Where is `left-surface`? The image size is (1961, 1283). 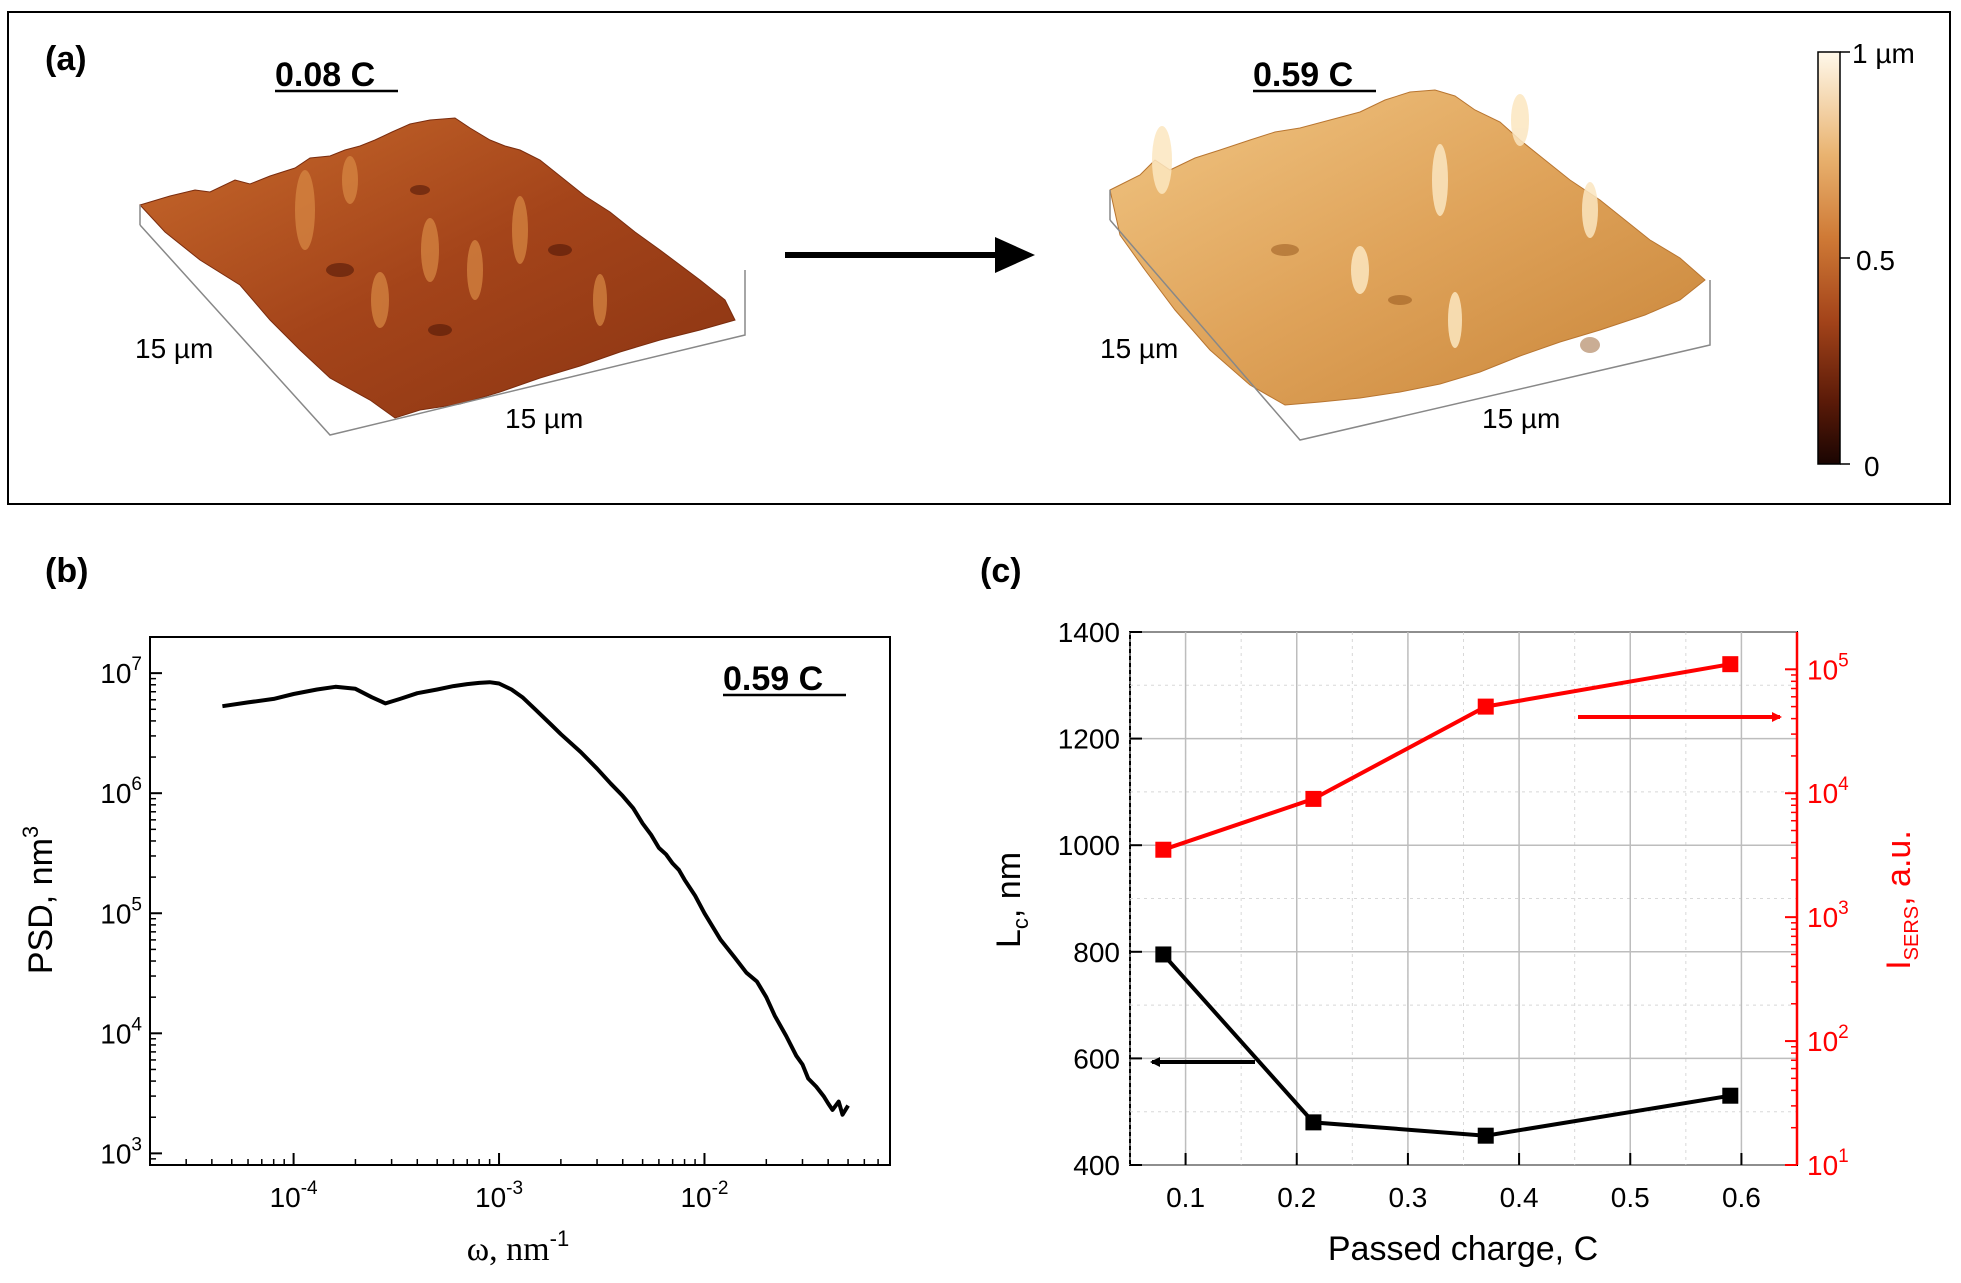 left-surface is located at coordinates (437, 268).